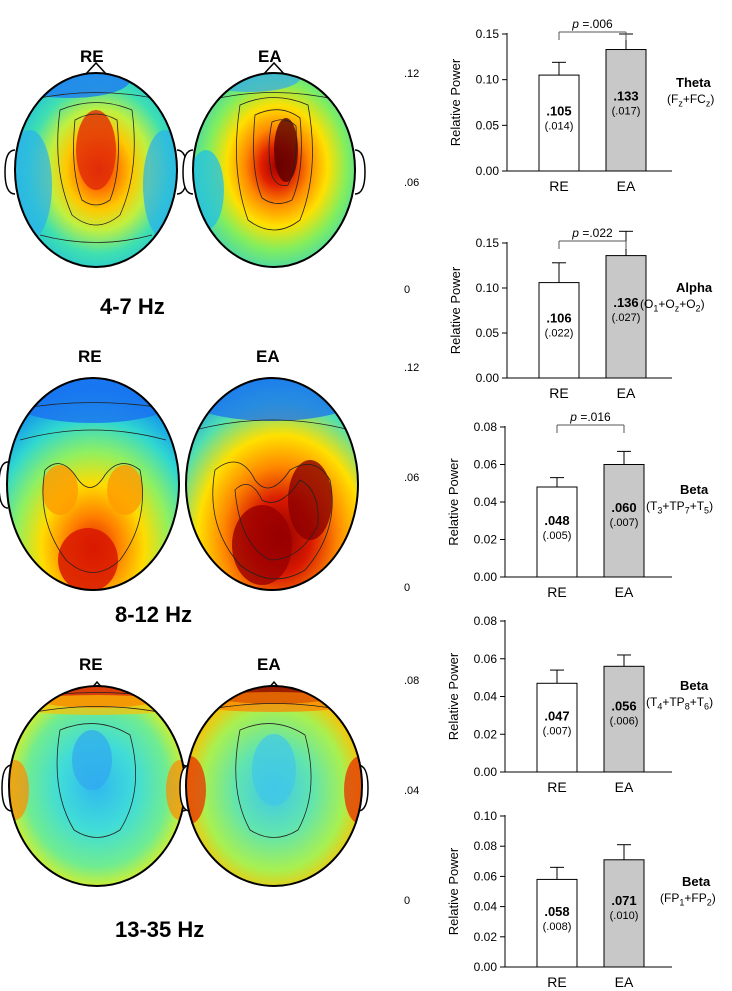 The image size is (732, 991). What do you see at coordinates (696, 881) in the screenshot?
I see `chart-5-band-name: Beta` at bounding box center [696, 881].